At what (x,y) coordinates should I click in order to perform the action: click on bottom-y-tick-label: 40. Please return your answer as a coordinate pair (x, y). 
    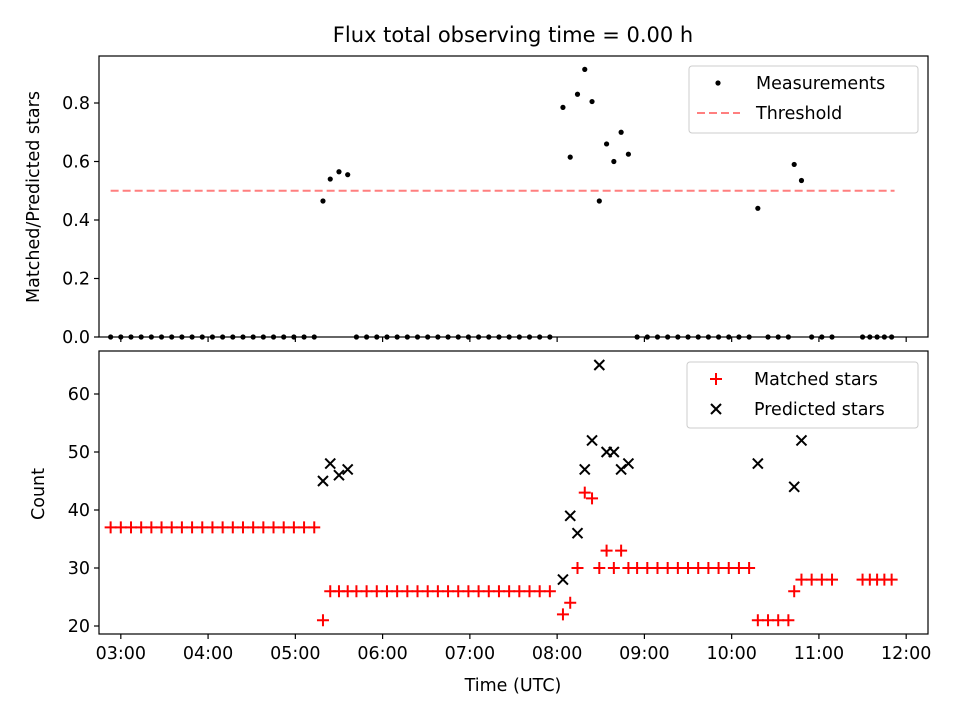
    Looking at the image, I should click on (79, 511).